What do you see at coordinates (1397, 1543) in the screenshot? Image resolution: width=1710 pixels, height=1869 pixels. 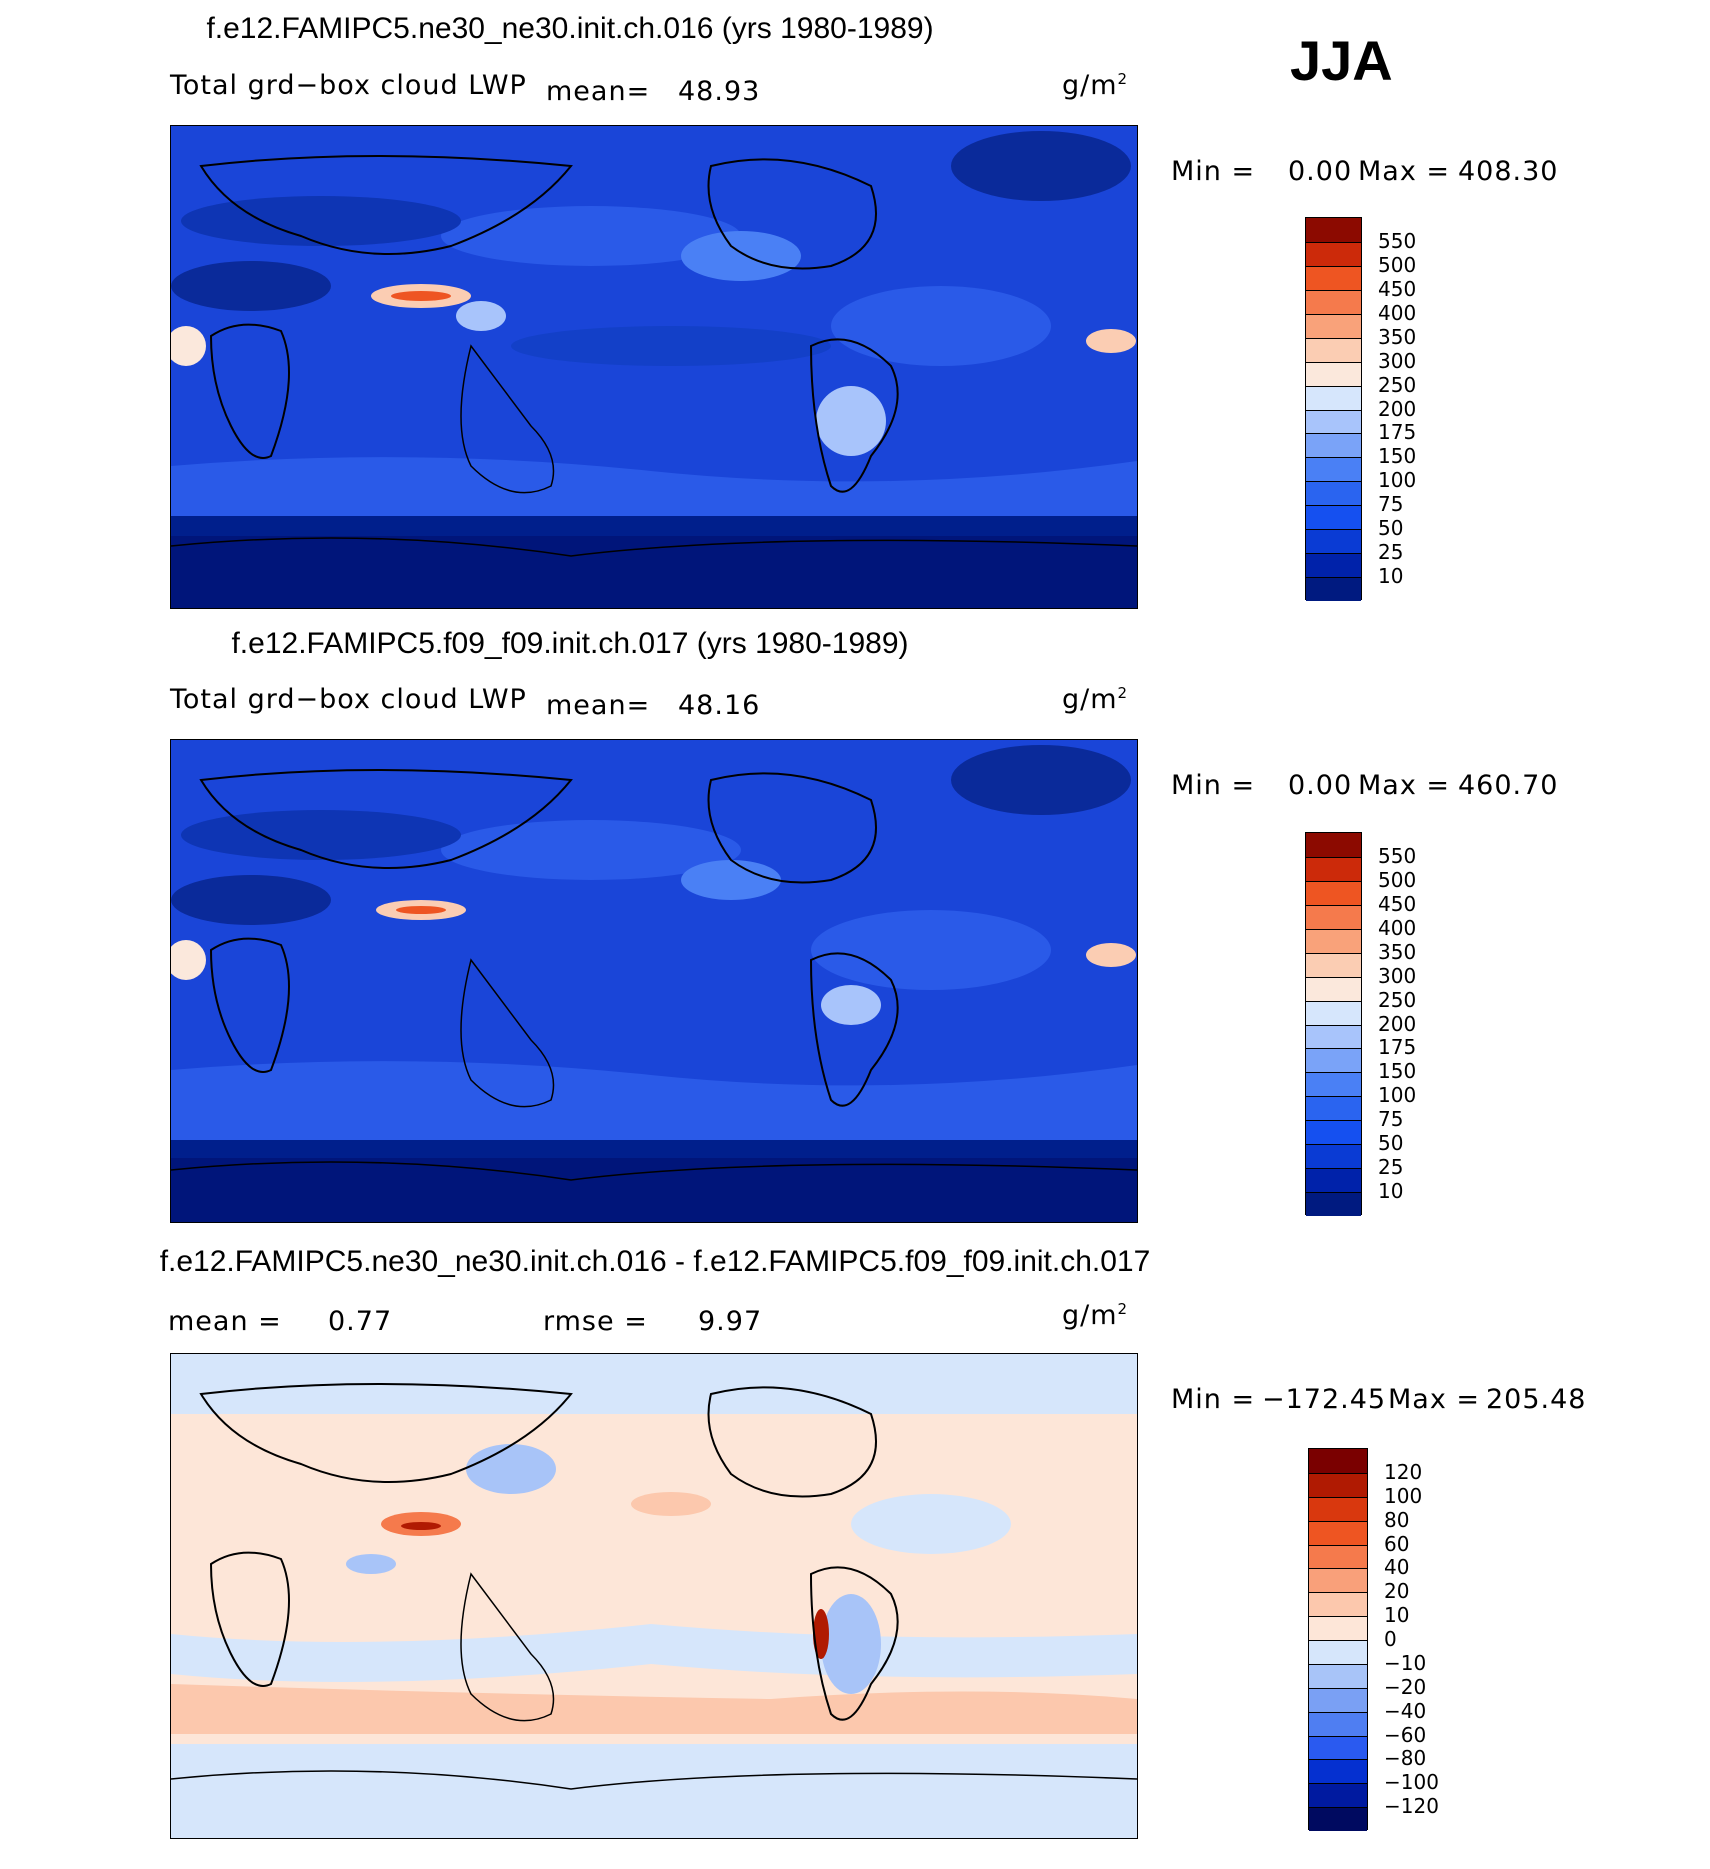 I see `colorbar-tick-label: 60` at bounding box center [1397, 1543].